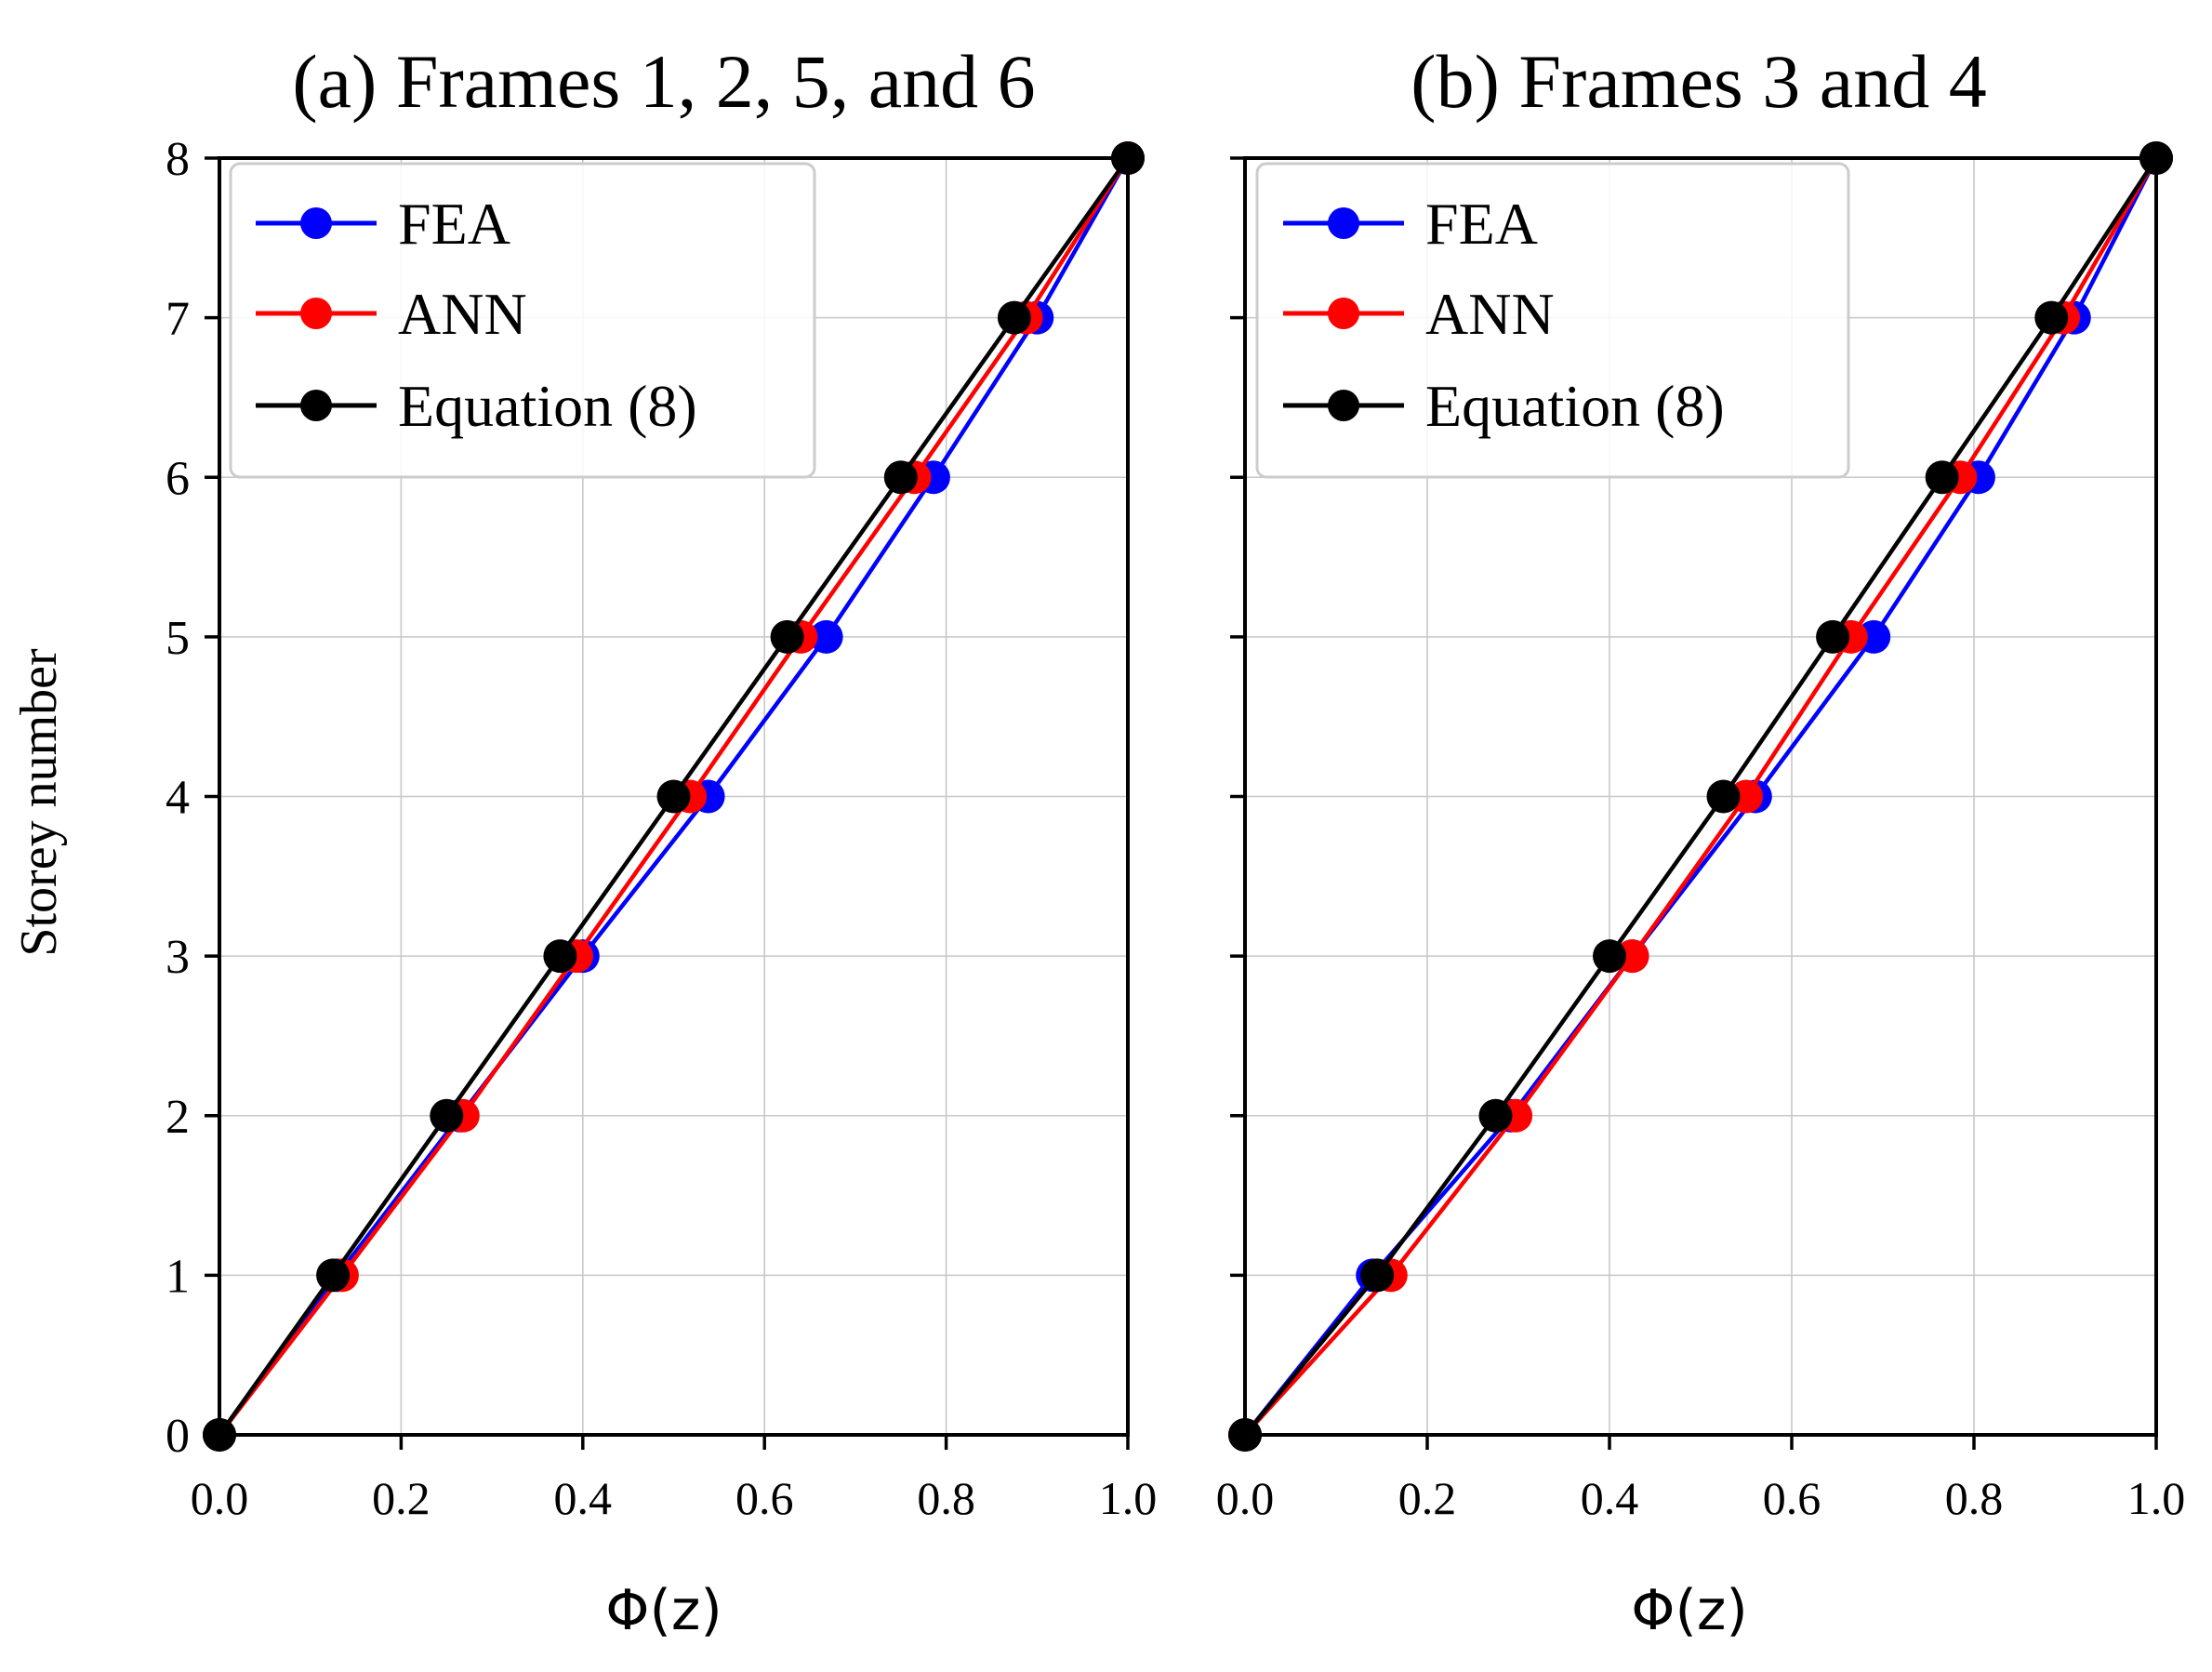  What do you see at coordinates (826, 636) in the screenshot?
I see `data-point-fea` at bounding box center [826, 636].